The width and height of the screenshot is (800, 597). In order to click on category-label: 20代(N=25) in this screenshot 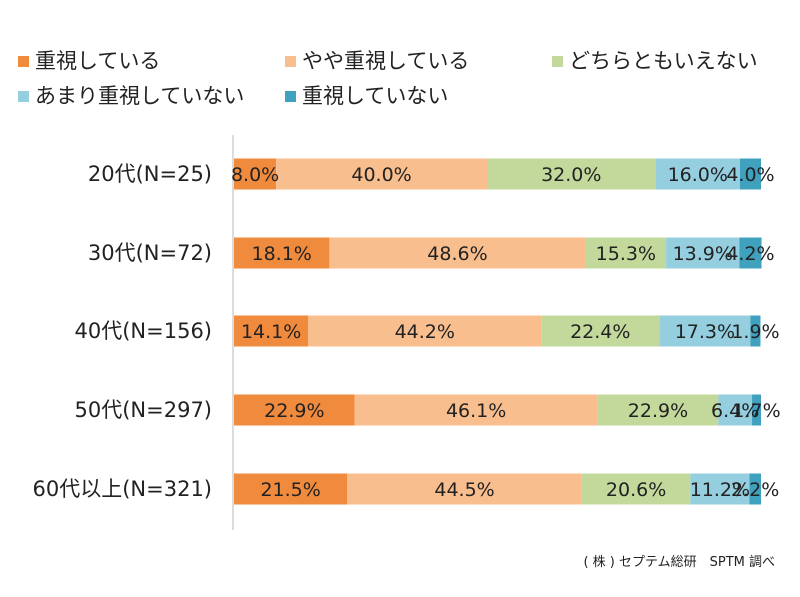, I will do `click(150, 174)`.